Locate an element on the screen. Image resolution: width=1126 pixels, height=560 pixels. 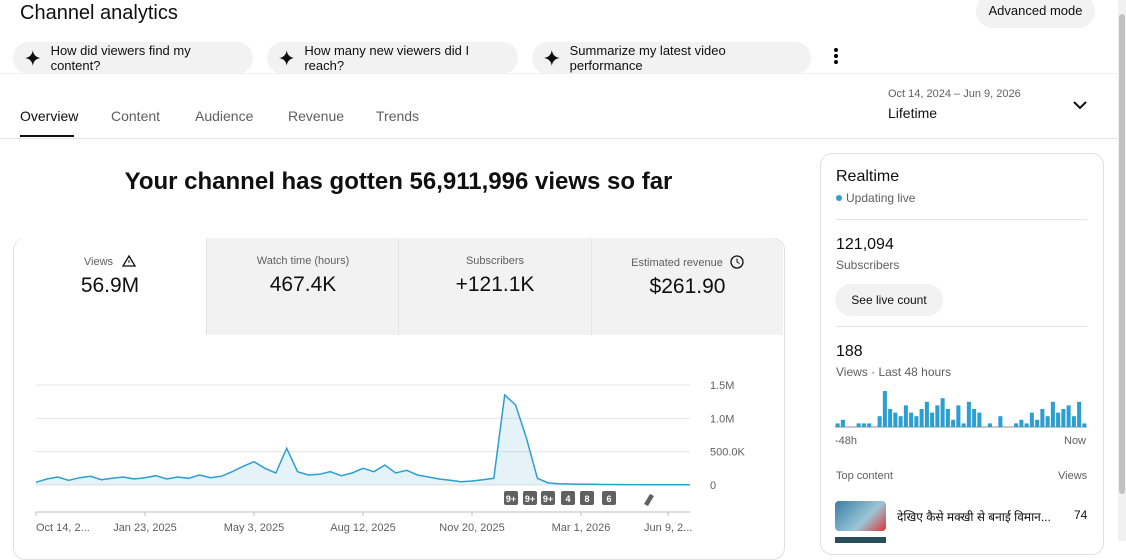
marker-label: 6 is located at coordinates (608, 499).